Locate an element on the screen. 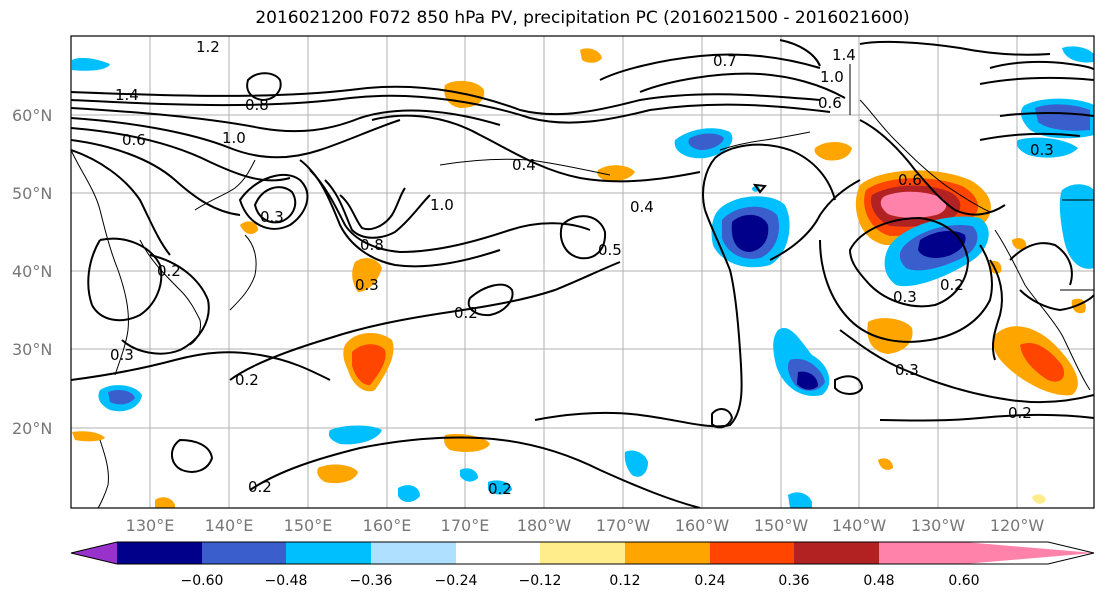 Image resolution: width=1105 pixels, height=601 pixels. lat-label: 20°N is located at coordinates (32, 428).